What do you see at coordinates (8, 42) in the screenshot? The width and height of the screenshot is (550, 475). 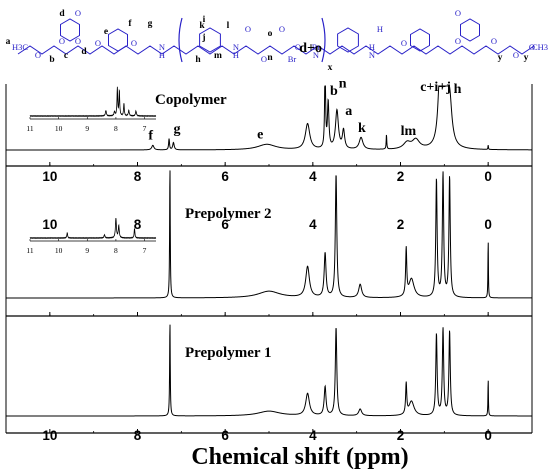 I see `structure-label: a` at bounding box center [8, 42].